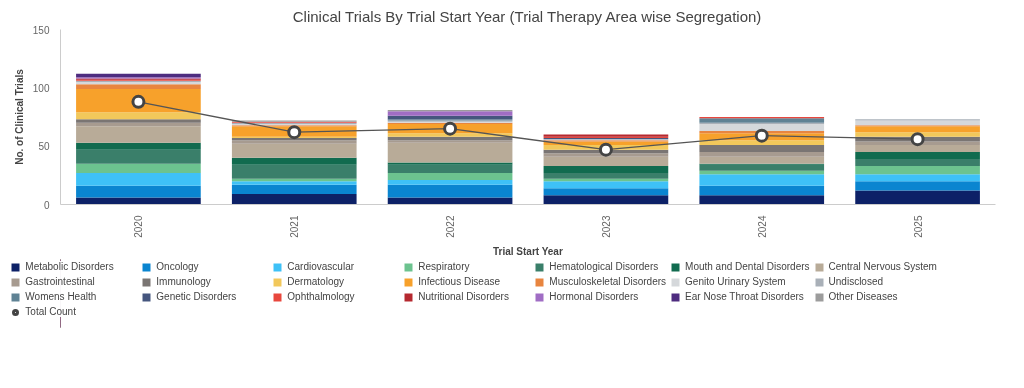 This screenshot has width=1024, height=388. What do you see at coordinates (444, 266) in the screenshot?
I see `legend-label: Respiratory` at bounding box center [444, 266].